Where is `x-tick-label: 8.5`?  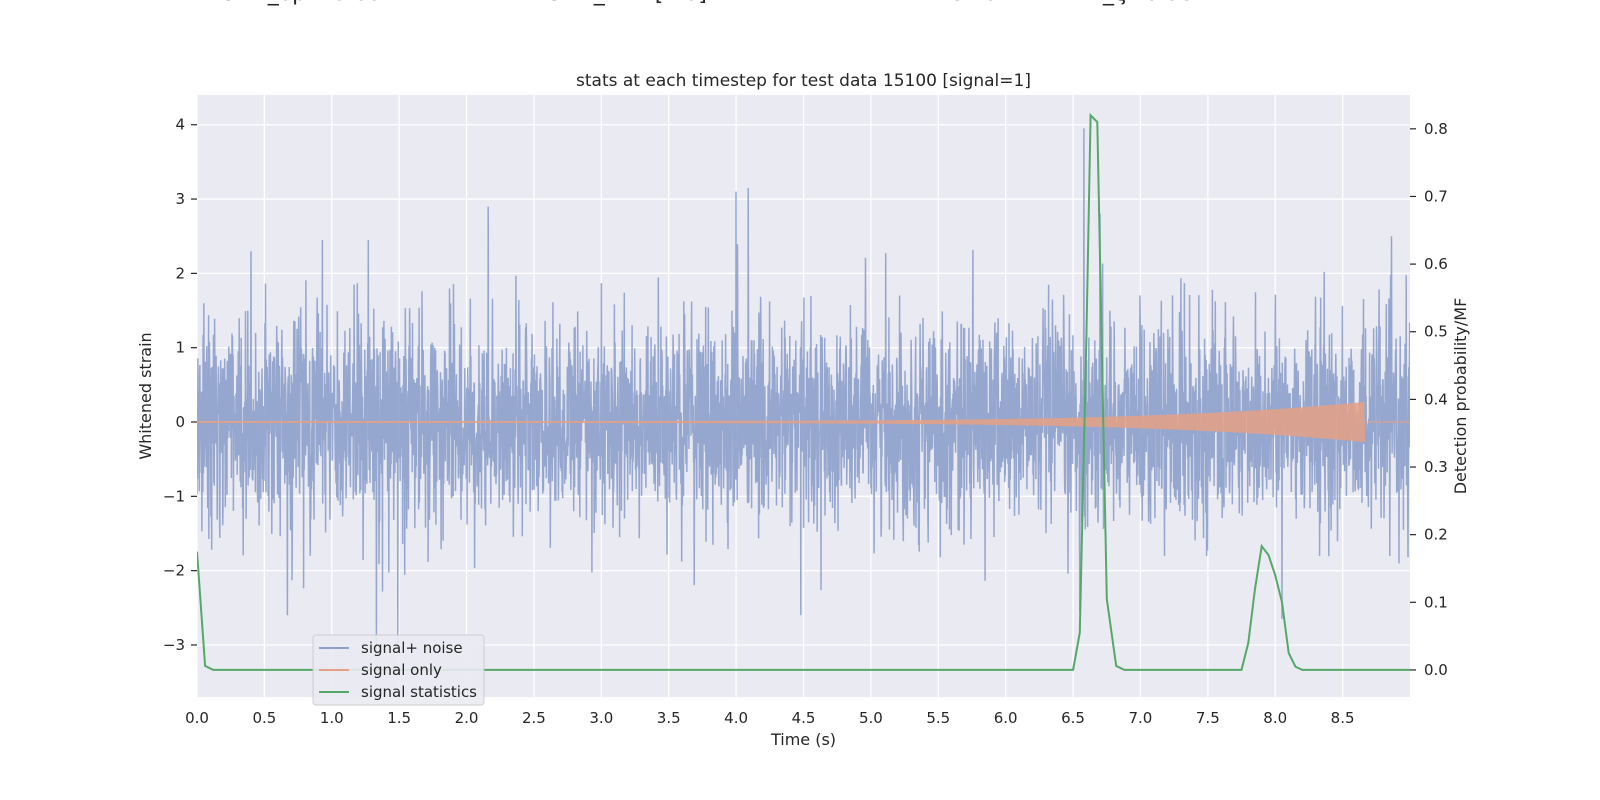 x-tick-label: 8.5 is located at coordinates (1343, 718).